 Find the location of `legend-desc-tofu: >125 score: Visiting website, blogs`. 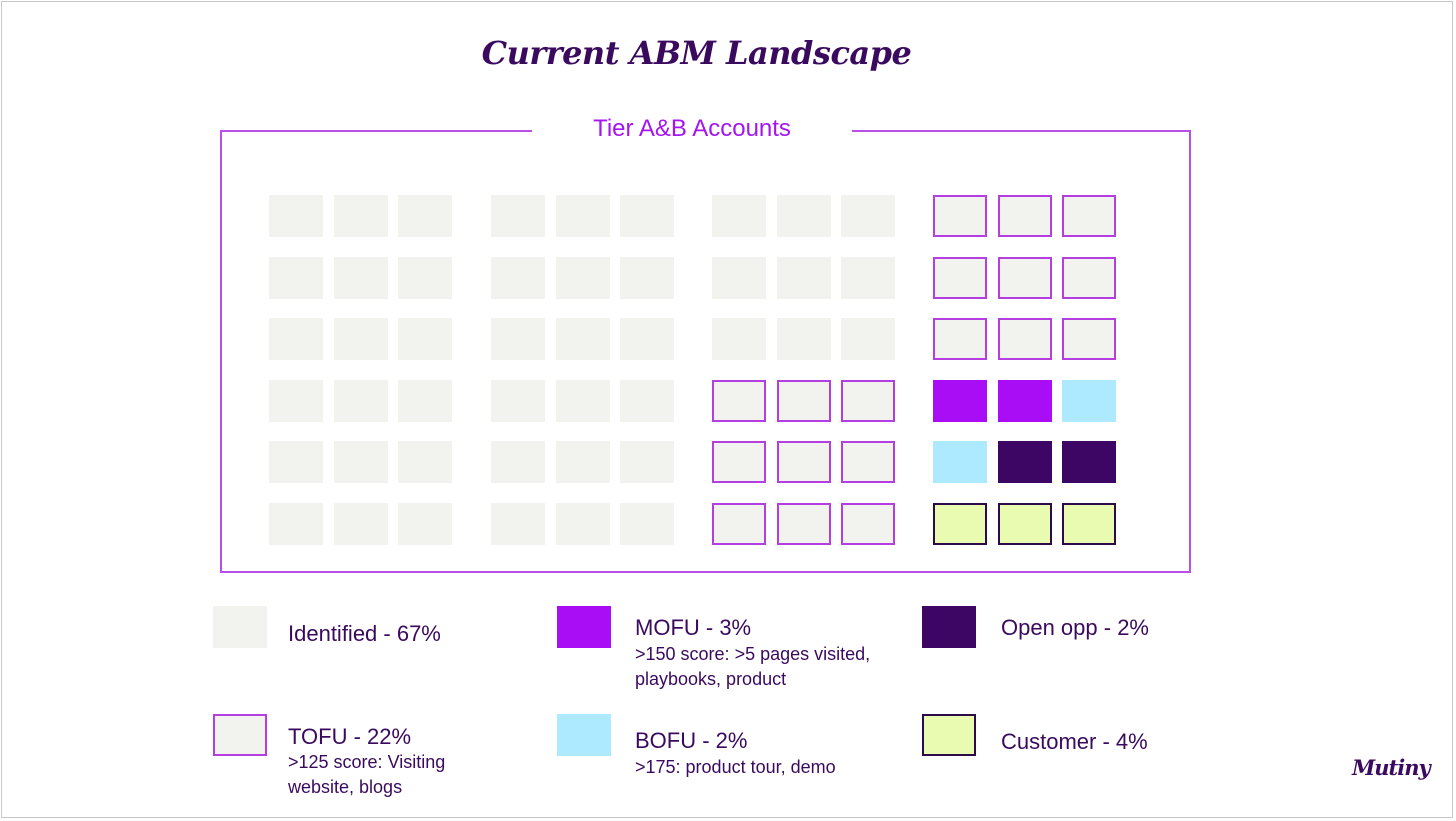

legend-desc-tofu: >125 score: Visiting website, blogs is located at coordinates (367, 774).